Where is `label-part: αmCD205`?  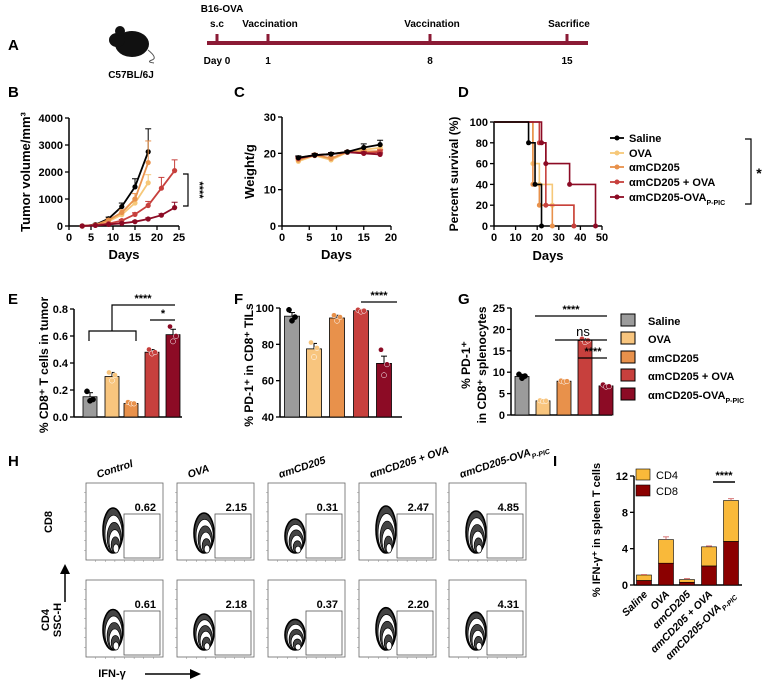 label-part: αmCD205 is located at coordinates (654, 168).